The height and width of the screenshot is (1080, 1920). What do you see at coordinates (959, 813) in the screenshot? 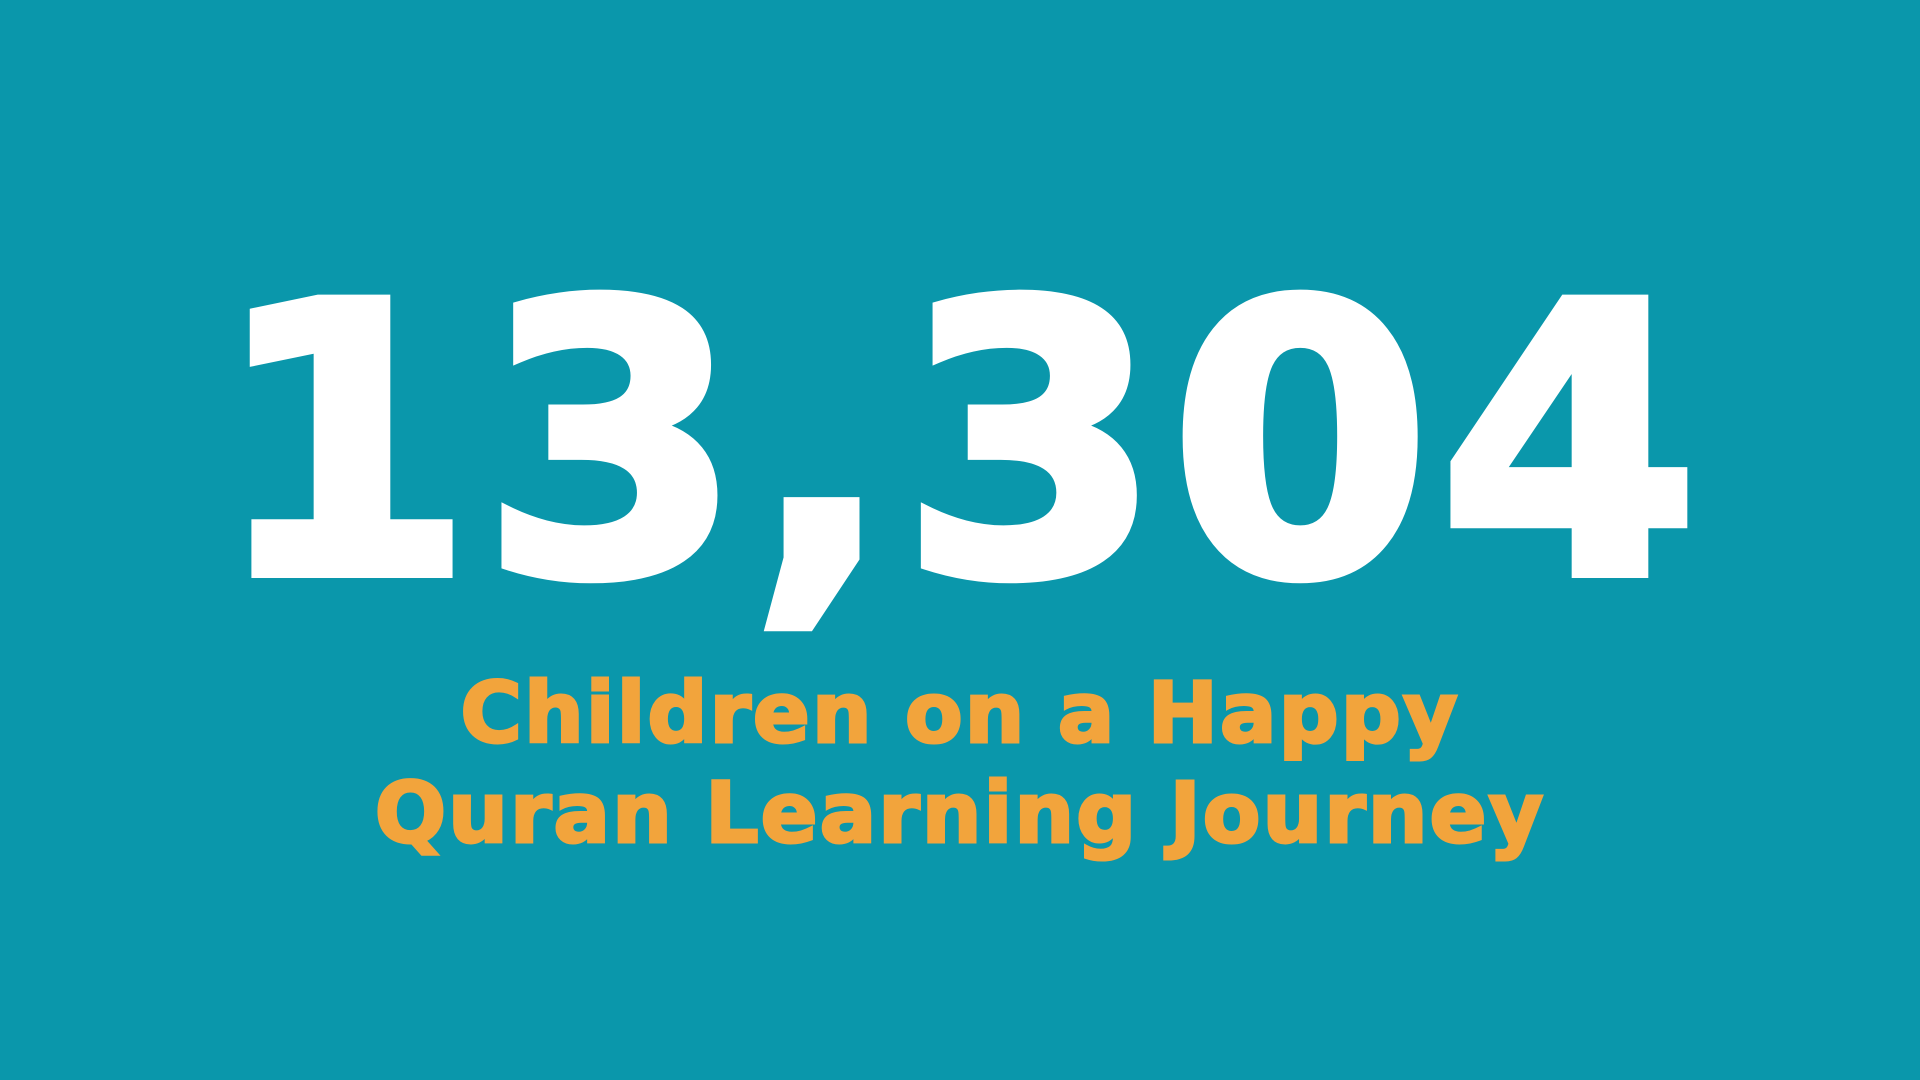
I see `caption-line-2: Quran Learning Journey` at bounding box center [959, 813].